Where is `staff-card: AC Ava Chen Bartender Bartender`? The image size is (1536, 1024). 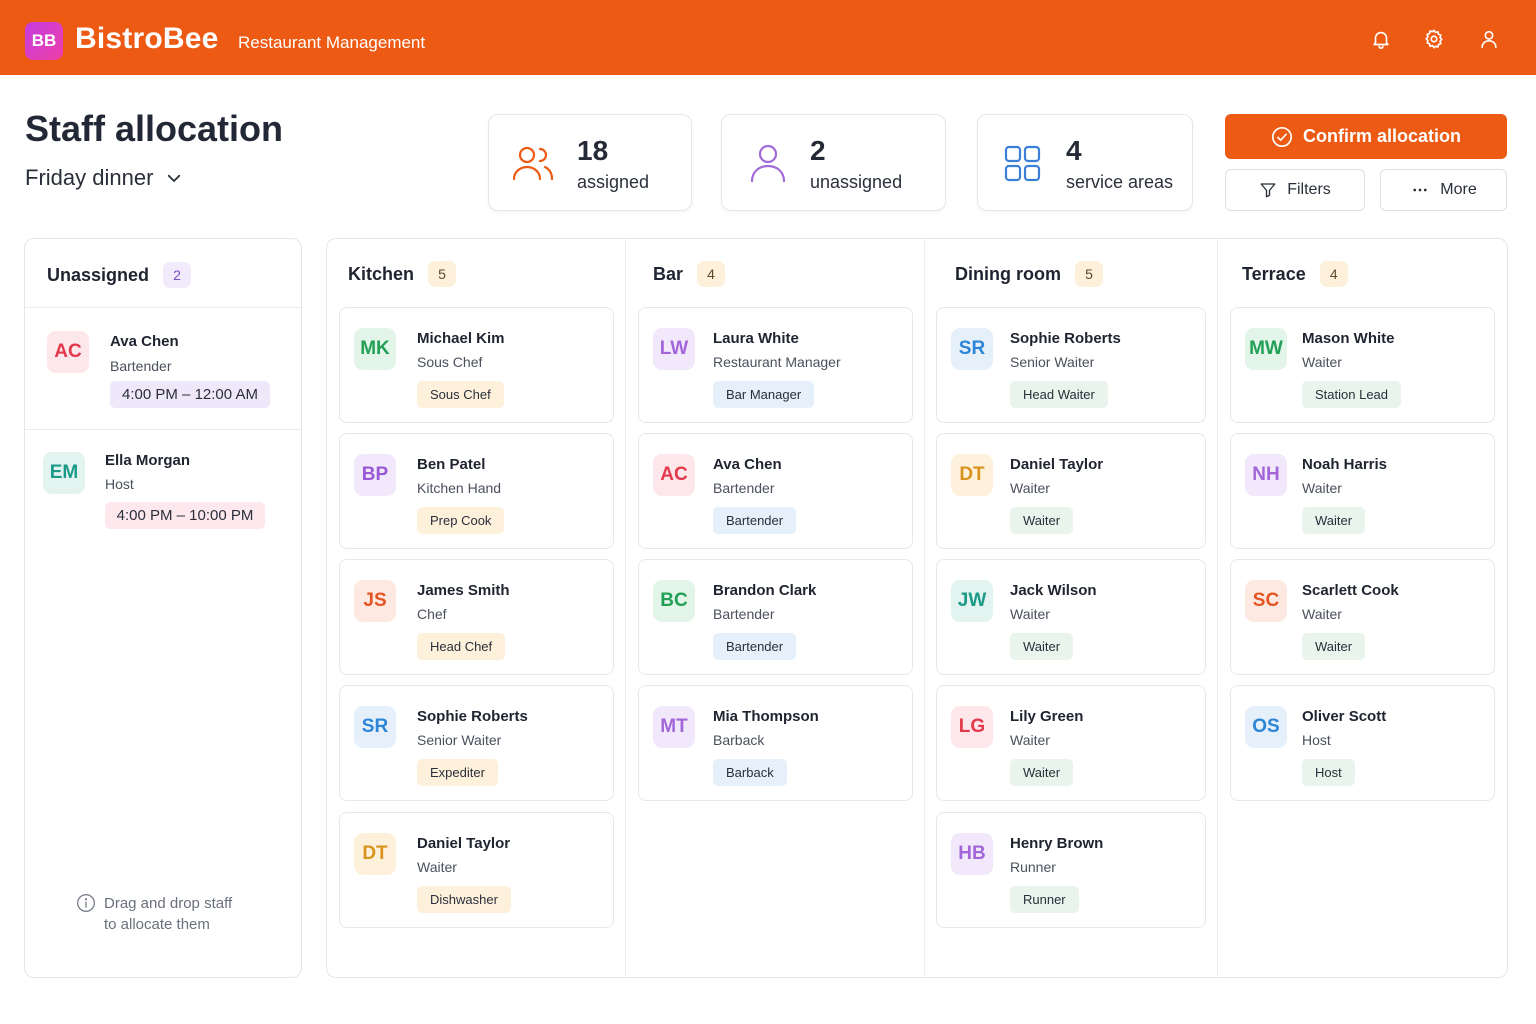
staff-card: AC Ava Chen Bartender Bartender is located at coordinates (775, 491).